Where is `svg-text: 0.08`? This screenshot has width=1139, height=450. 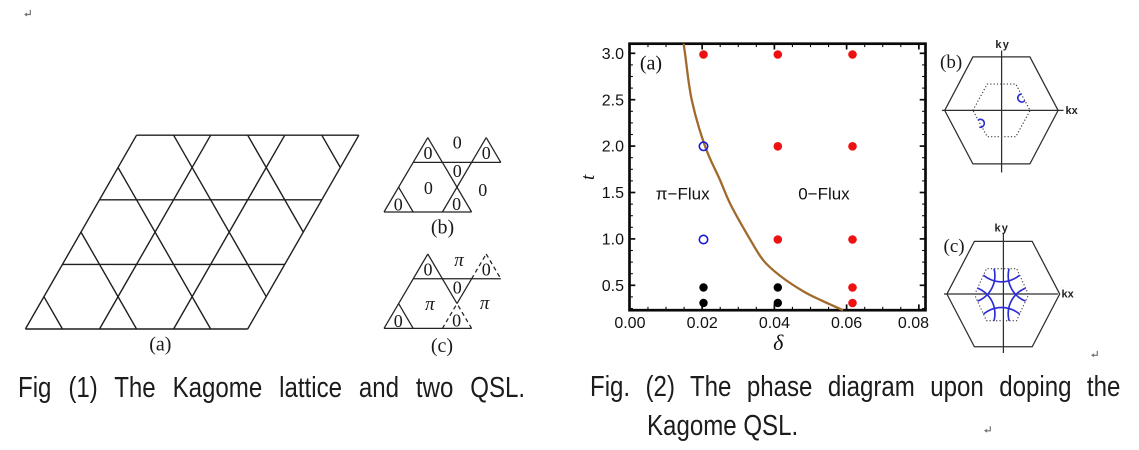
svg-text: 0.08 is located at coordinates (913, 323).